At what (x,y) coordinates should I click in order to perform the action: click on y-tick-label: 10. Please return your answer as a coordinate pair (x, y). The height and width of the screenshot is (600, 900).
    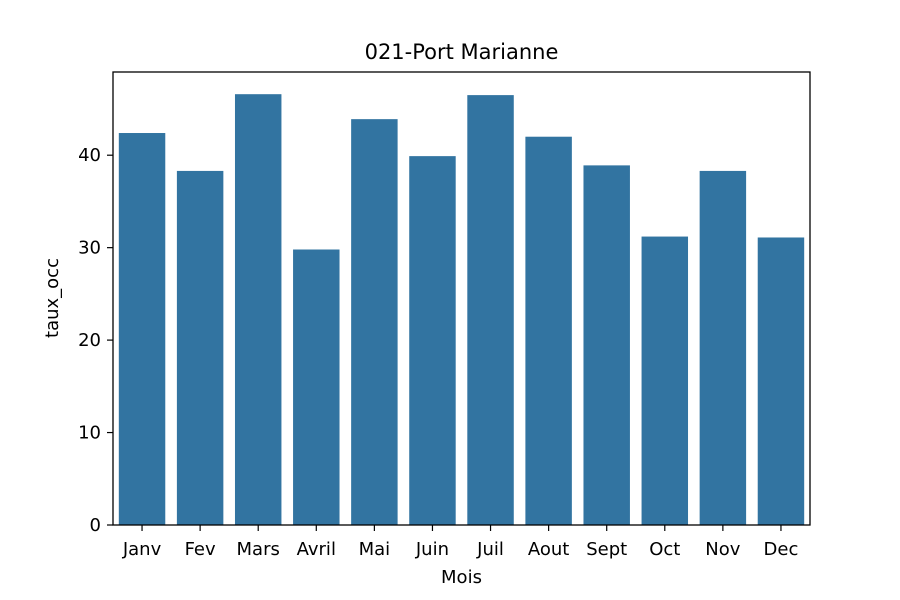
    Looking at the image, I should click on (89, 433).